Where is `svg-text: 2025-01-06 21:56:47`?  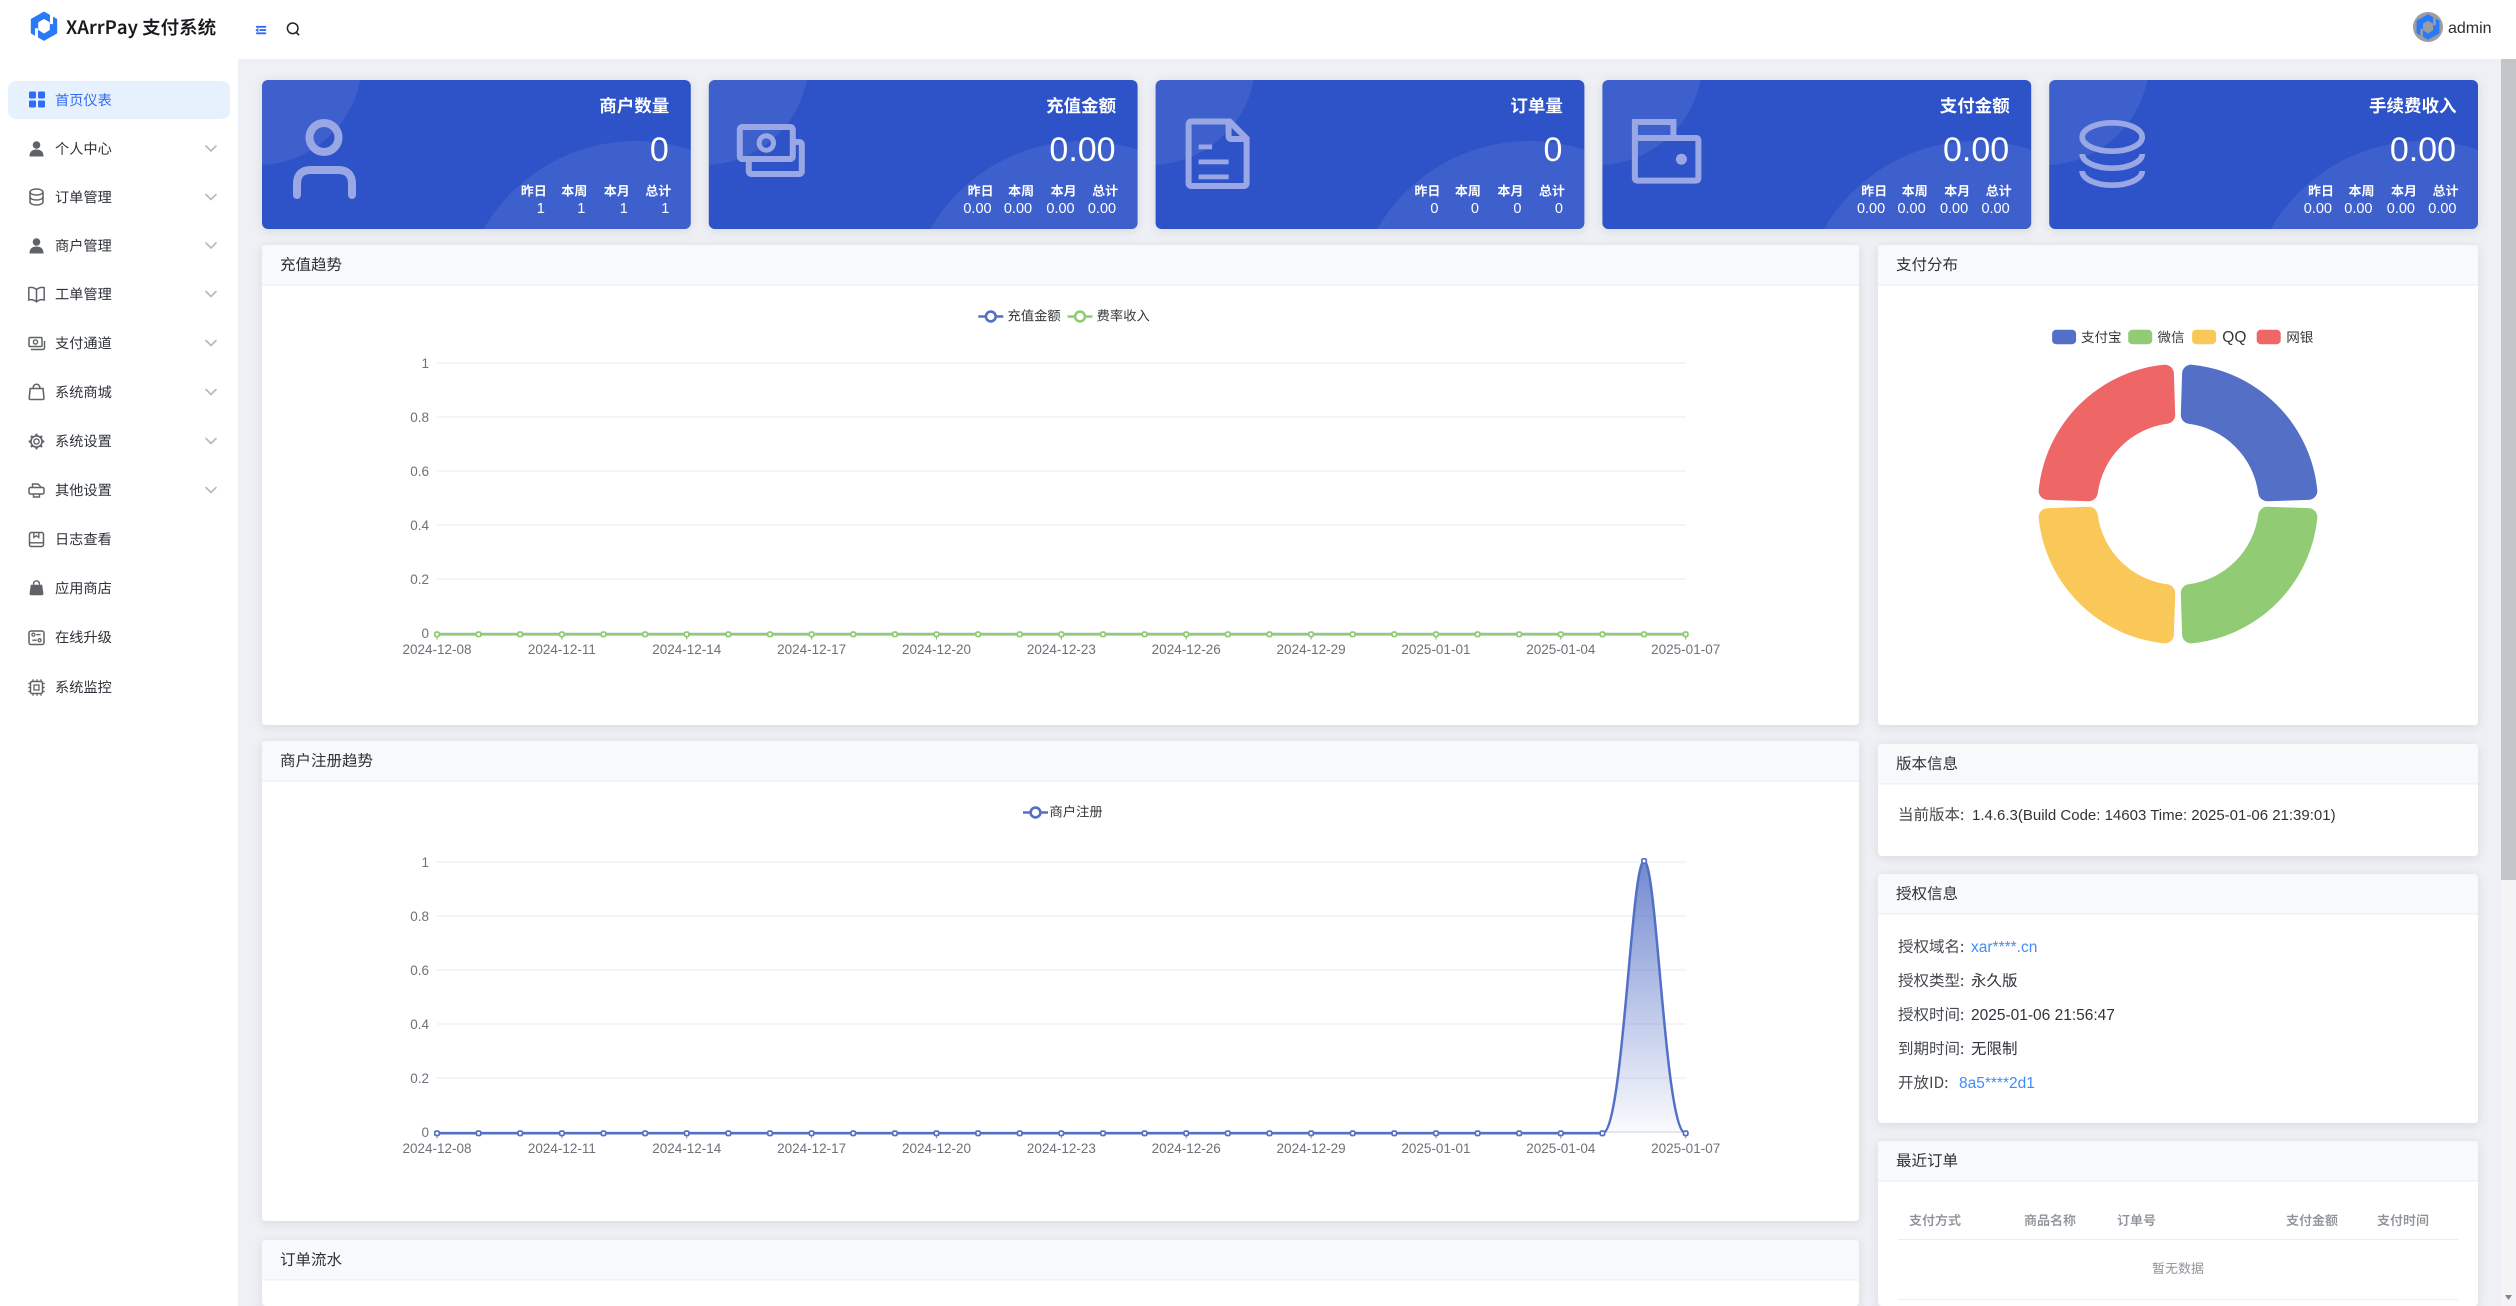 svg-text: 2025-01-06 21:56:47 is located at coordinates (2043, 1015).